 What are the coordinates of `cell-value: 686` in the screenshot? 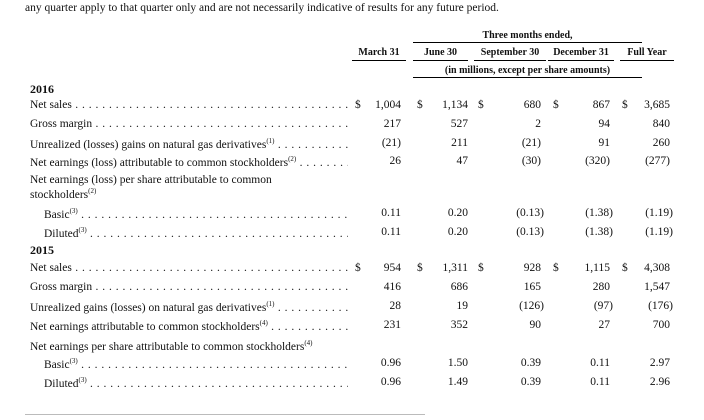 It's located at (459, 287).